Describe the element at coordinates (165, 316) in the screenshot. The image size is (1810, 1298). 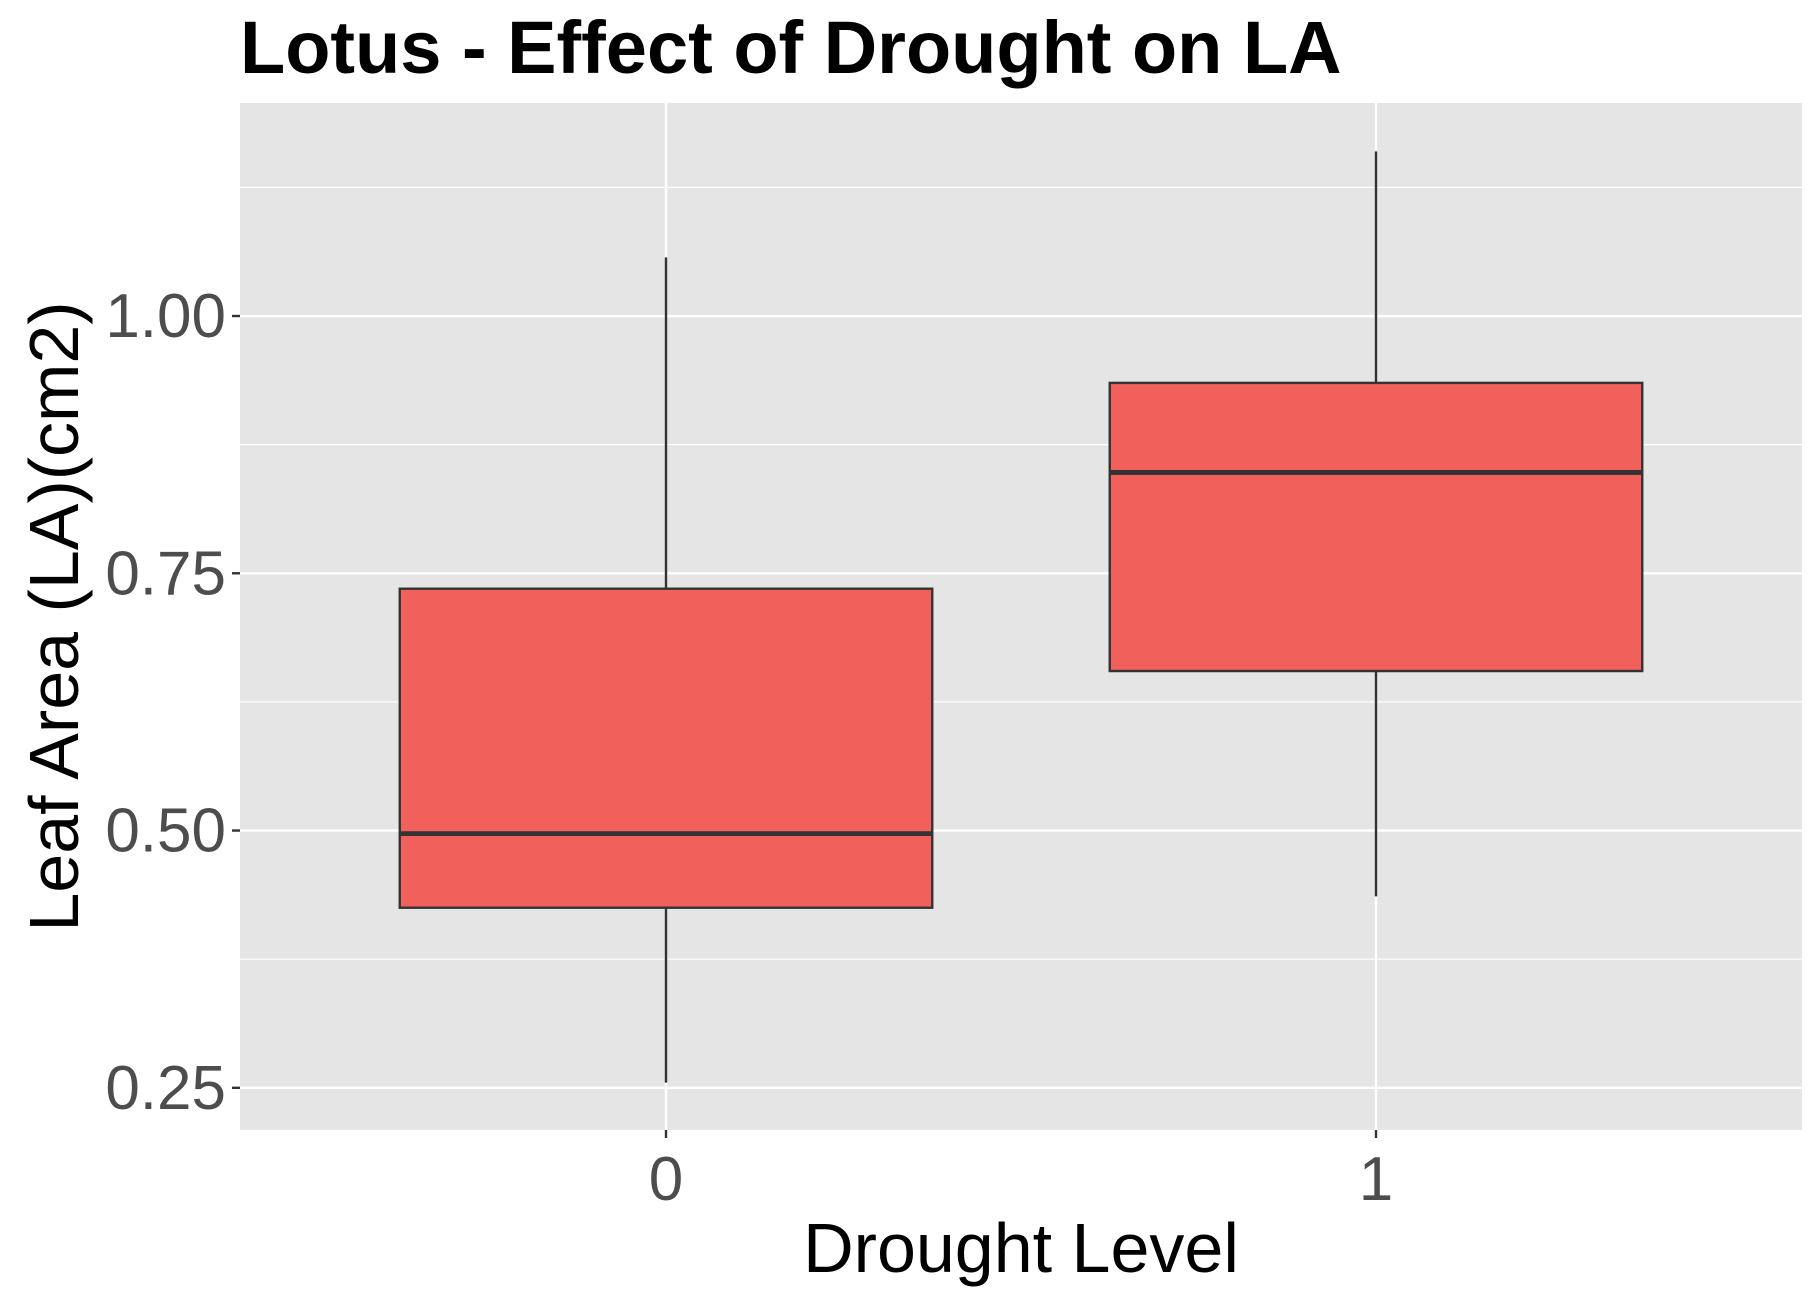
I see `y-tick-label: 1.00` at that location.